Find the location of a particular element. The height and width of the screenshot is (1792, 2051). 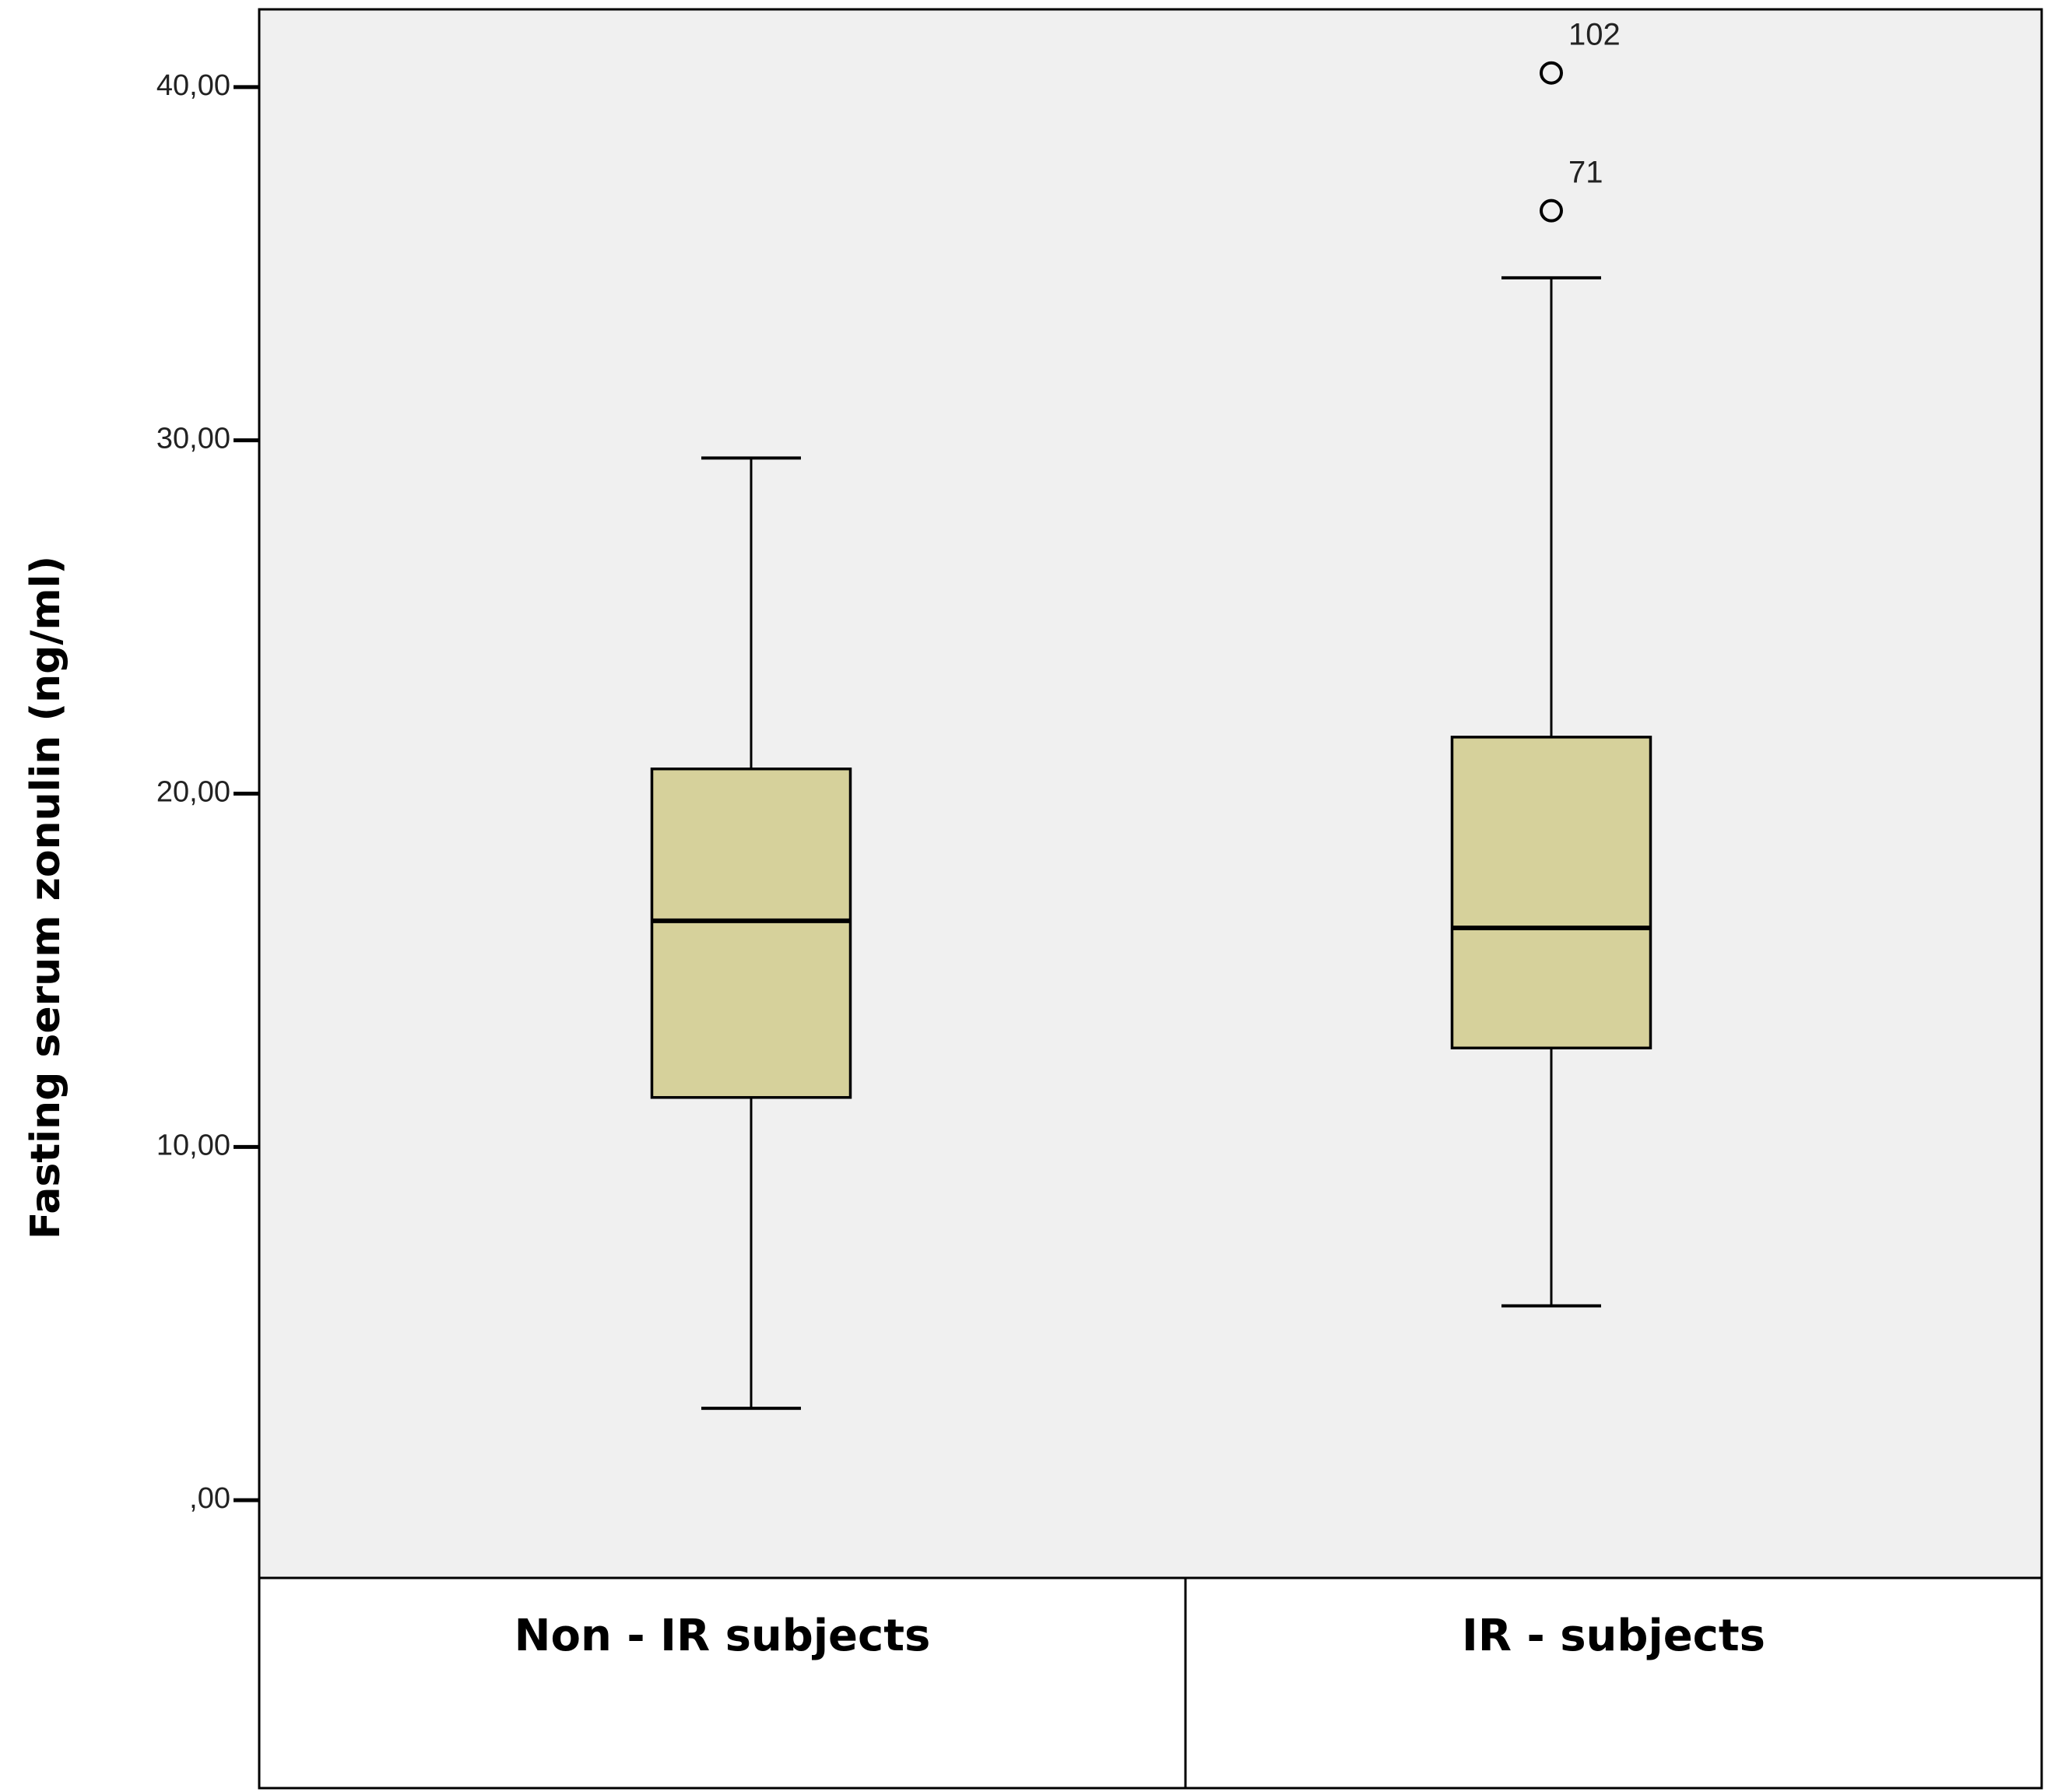

category-label-non-ir: Non - IR subjects is located at coordinates (723, 1636).